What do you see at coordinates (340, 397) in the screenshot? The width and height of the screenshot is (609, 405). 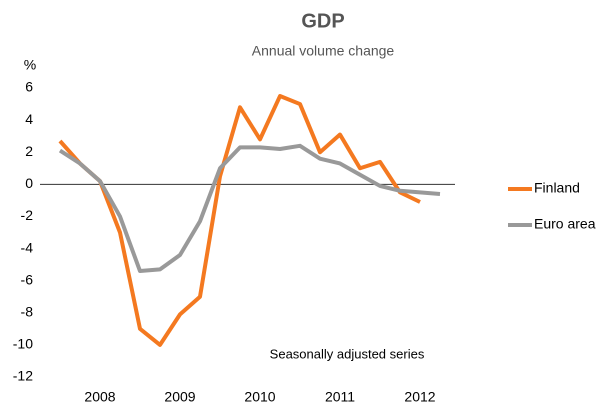 I see `x-tick-label: 2011` at bounding box center [340, 397].